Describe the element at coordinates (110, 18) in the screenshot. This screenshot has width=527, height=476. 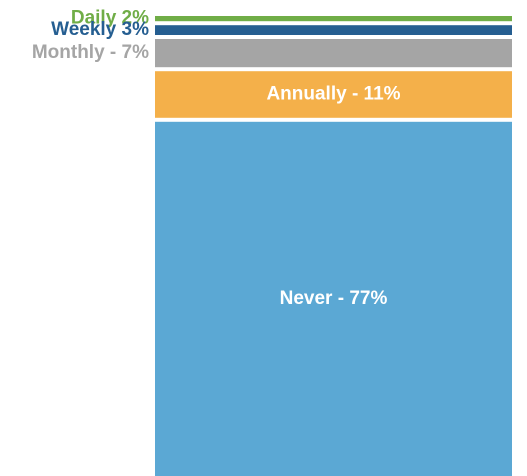
I see `segment-label: Daily 2%` at that location.